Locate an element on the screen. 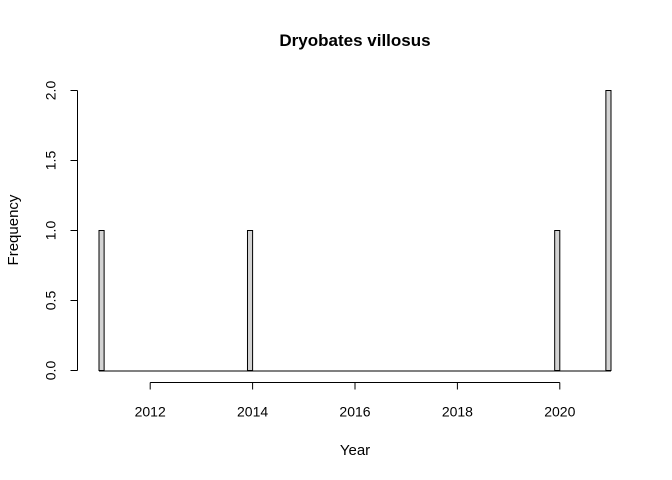  x-tick-label: 2014 is located at coordinates (252, 412).